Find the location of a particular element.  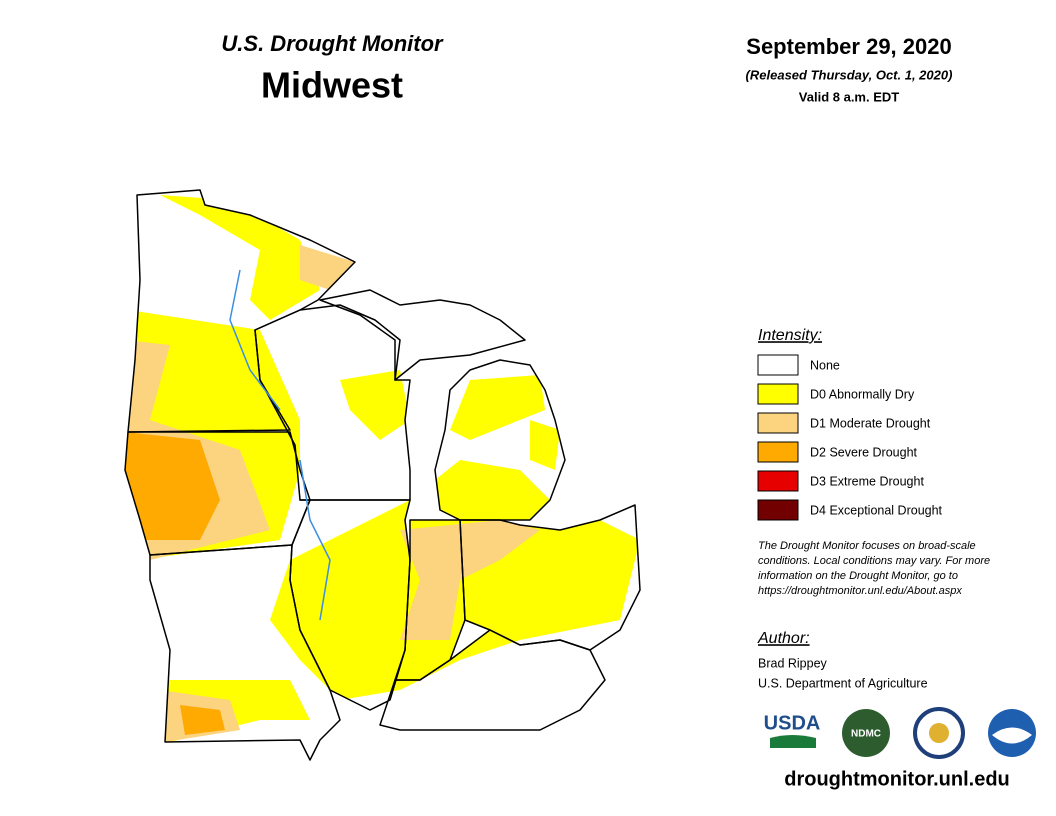

legend-label: None is located at coordinates (825, 365).